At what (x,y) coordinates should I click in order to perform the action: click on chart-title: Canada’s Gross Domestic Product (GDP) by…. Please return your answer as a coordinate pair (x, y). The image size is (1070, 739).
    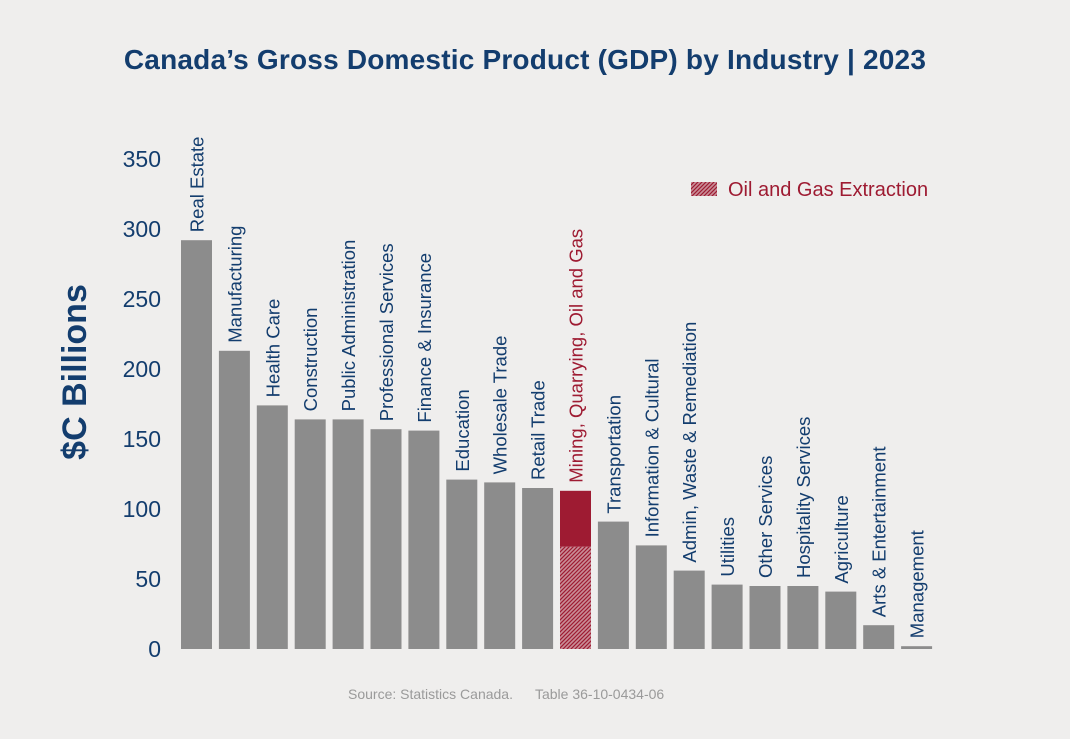
    Looking at the image, I should click on (525, 59).